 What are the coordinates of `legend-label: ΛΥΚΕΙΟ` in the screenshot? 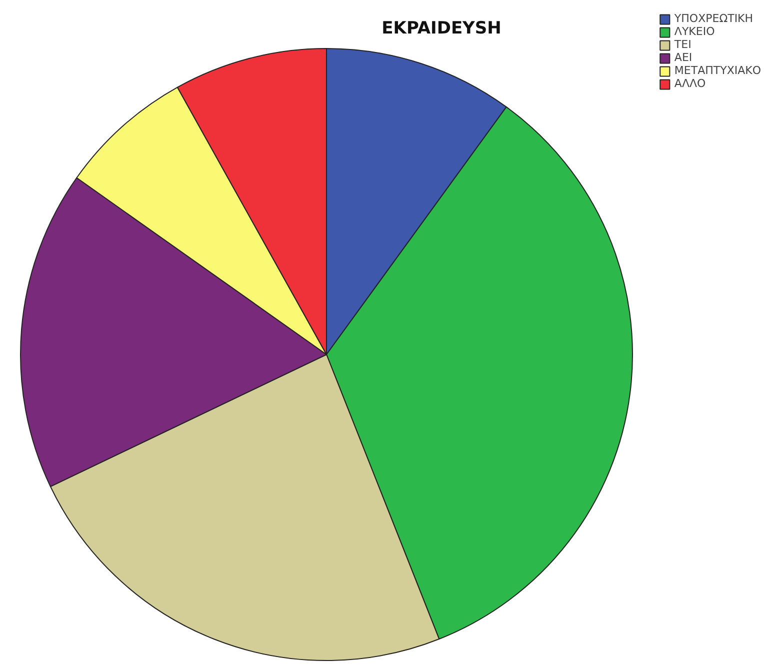 It's located at (694, 31).